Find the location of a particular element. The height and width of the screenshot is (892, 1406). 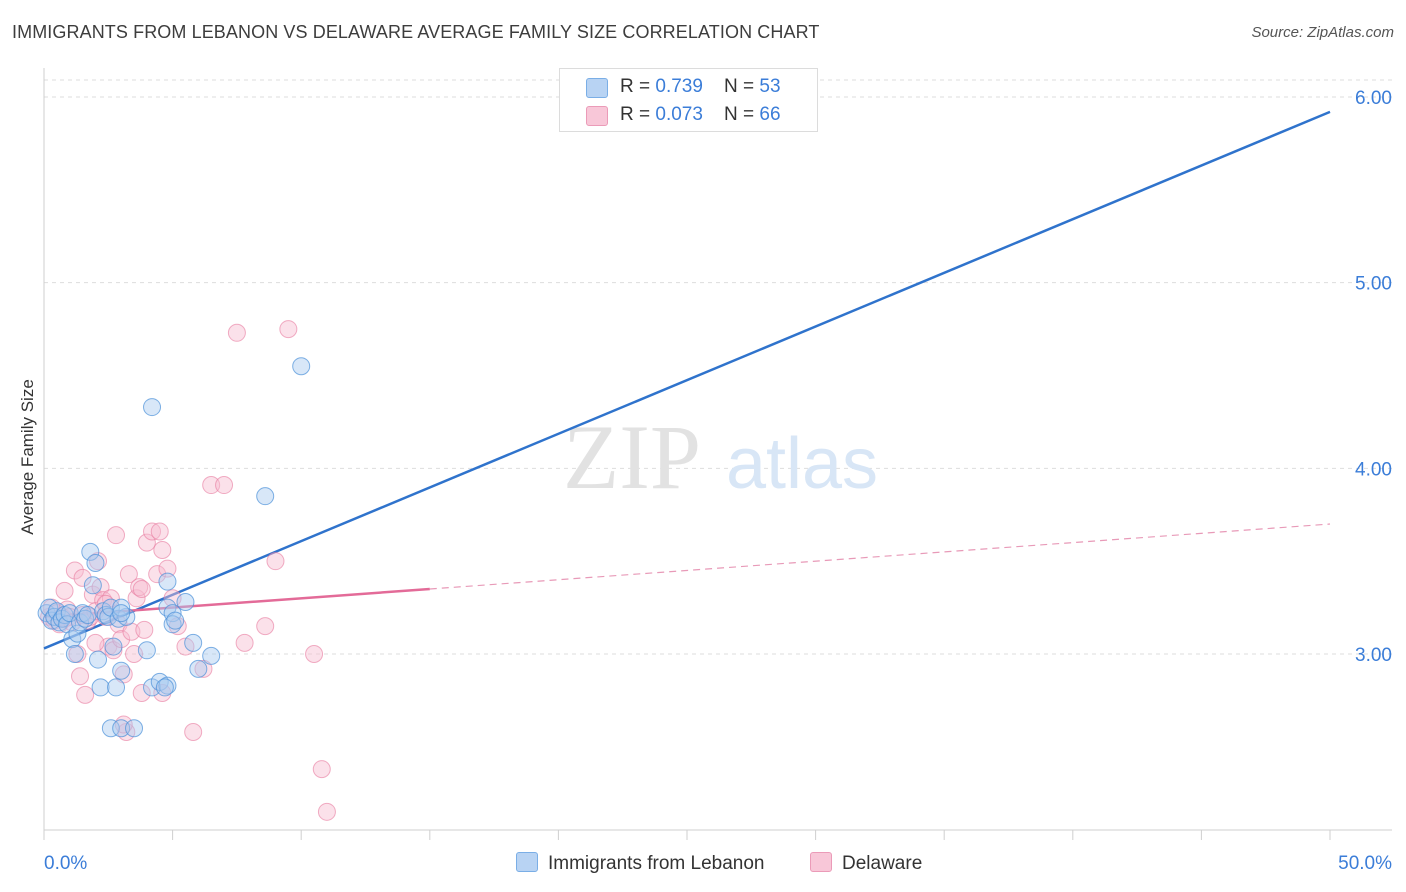

chart-source: Source: ZipAtlas.com is located at coordinates (1322, 32).